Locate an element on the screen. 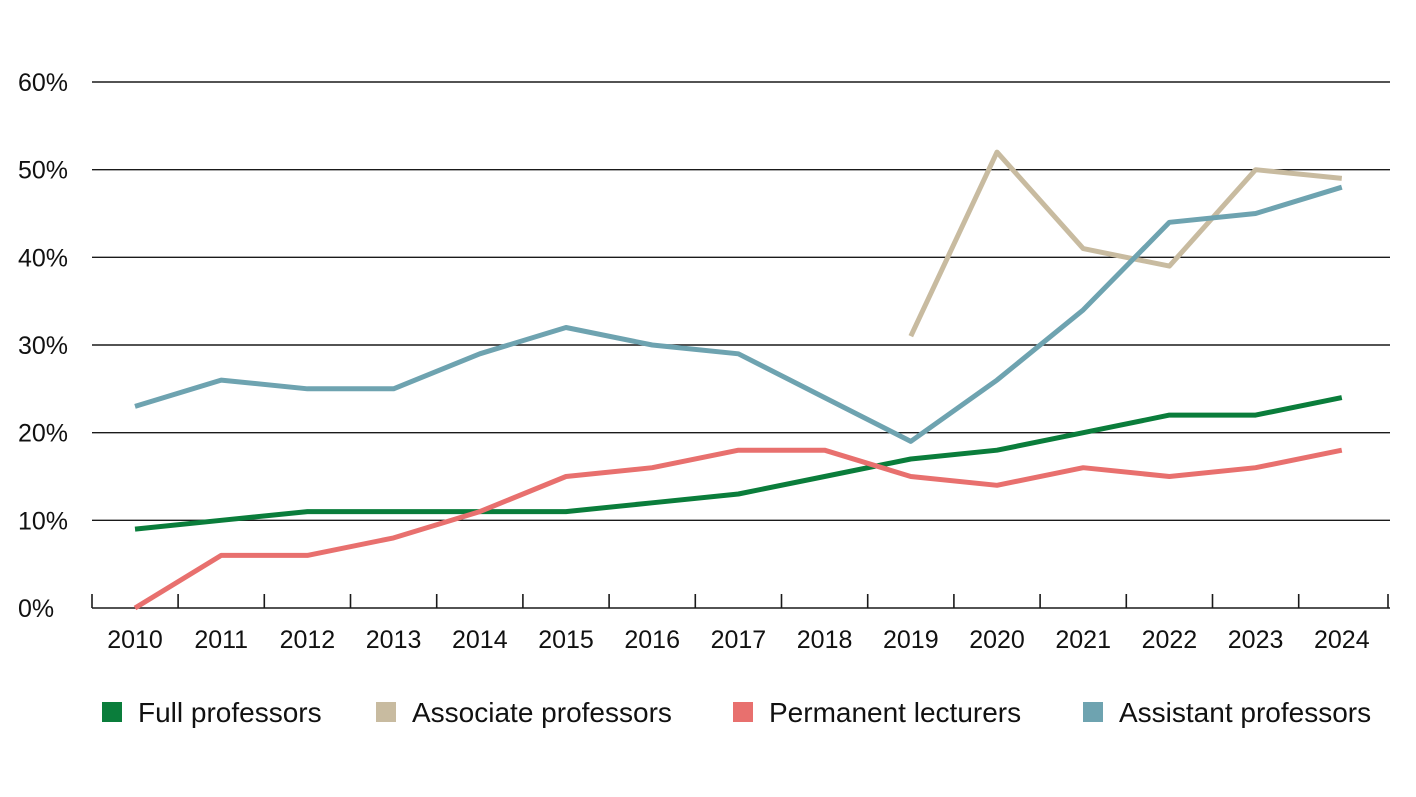  x-tick-label: 2012 is located at coordinates (308, 640).